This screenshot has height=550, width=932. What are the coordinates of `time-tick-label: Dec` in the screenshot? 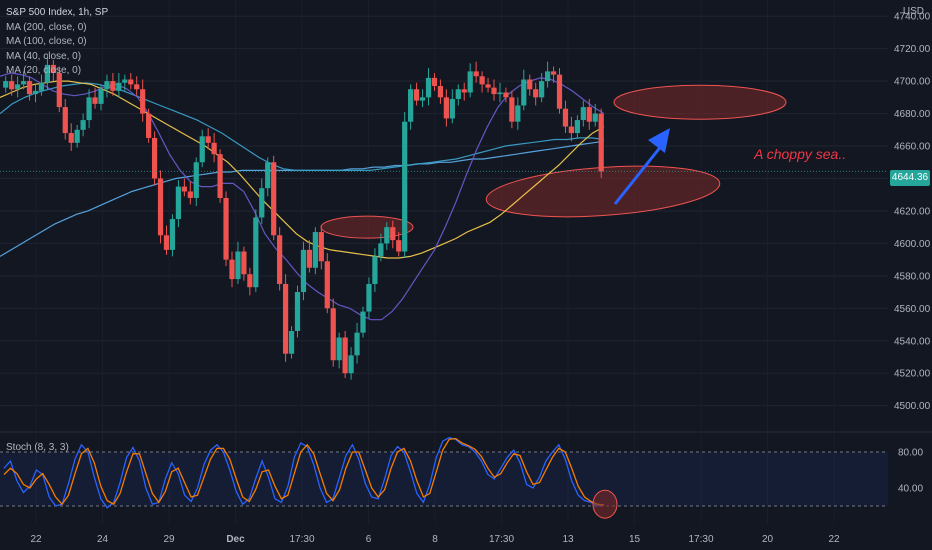 It's located at (235, 539).